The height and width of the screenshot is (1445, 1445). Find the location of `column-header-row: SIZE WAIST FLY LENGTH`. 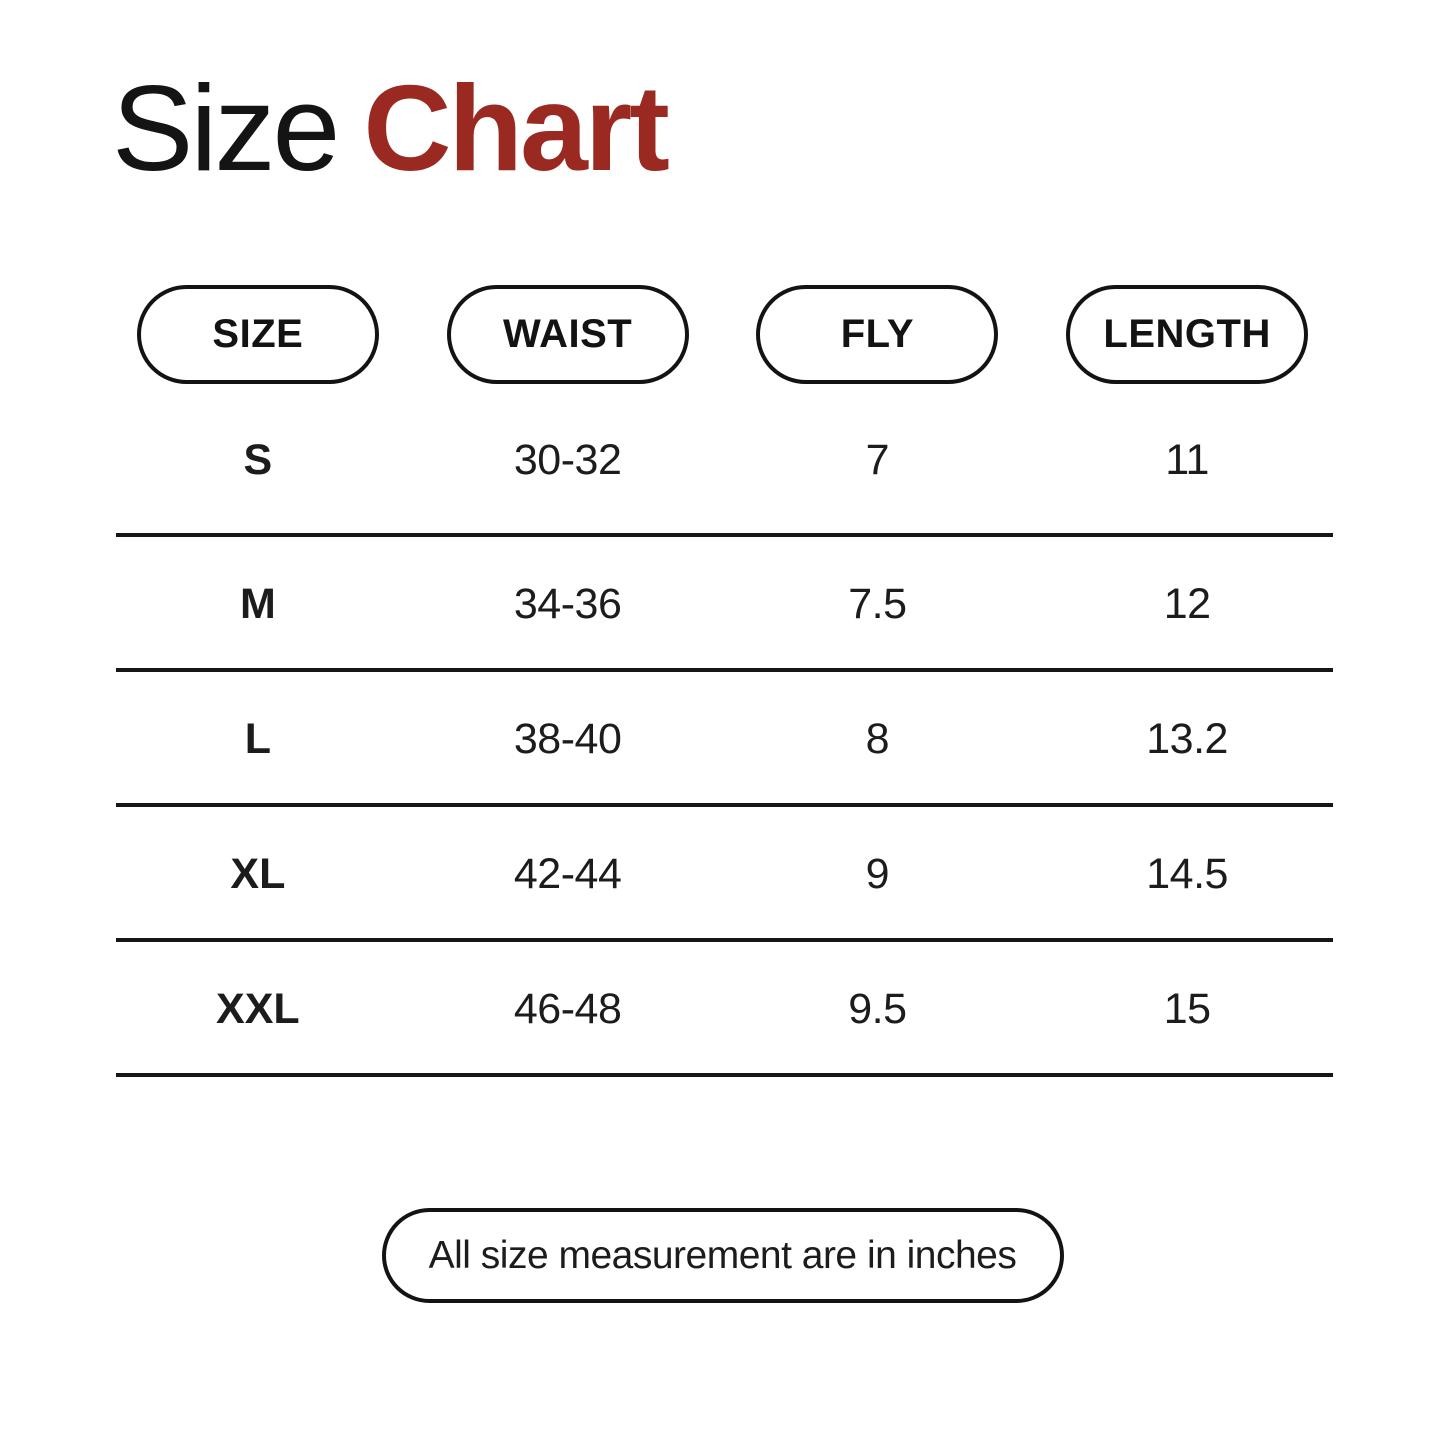

column-header-row: SIZE WAIST FLY LENGTH is located at coordinates (722, 334).